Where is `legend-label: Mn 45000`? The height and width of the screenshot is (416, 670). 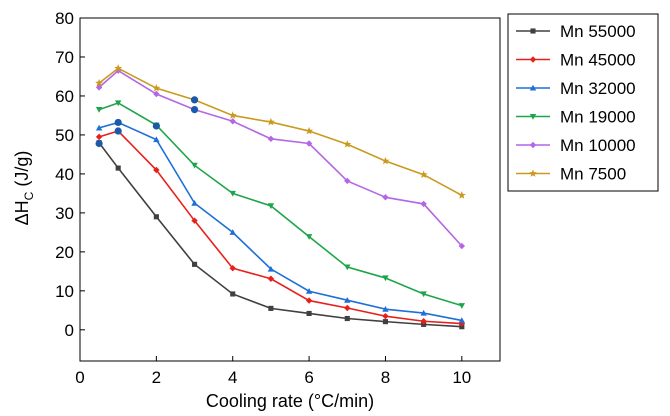 legend-label: Mn 45000 is located at coordinates (598, 60).